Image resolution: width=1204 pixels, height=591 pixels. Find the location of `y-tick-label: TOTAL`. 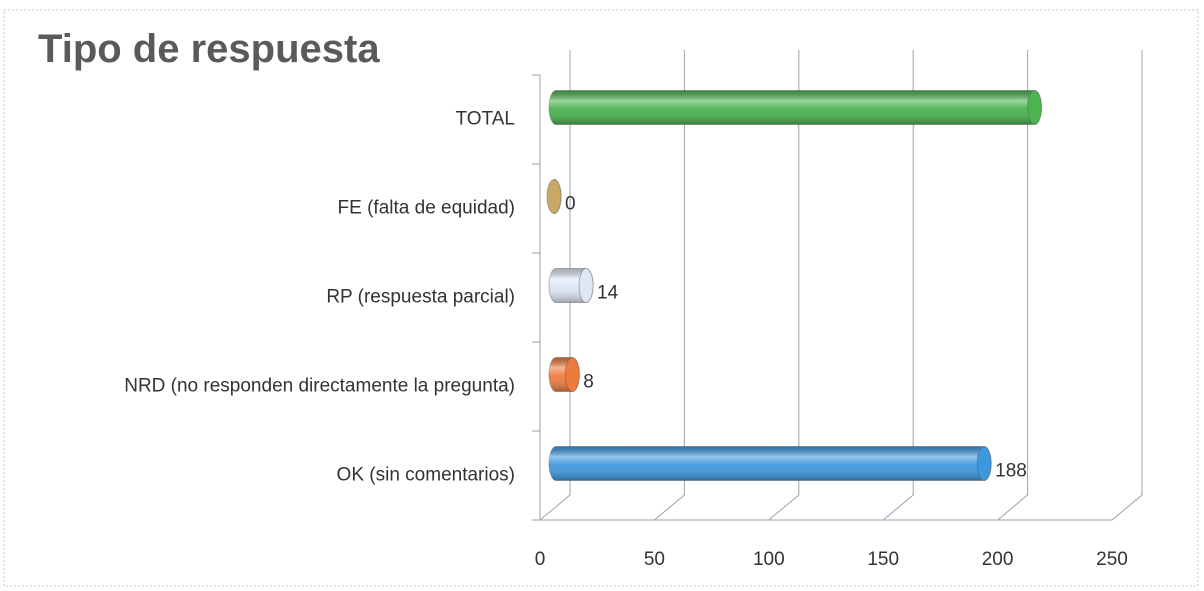

y-tick-label: TOTAL is located at coordinates (485, 119).